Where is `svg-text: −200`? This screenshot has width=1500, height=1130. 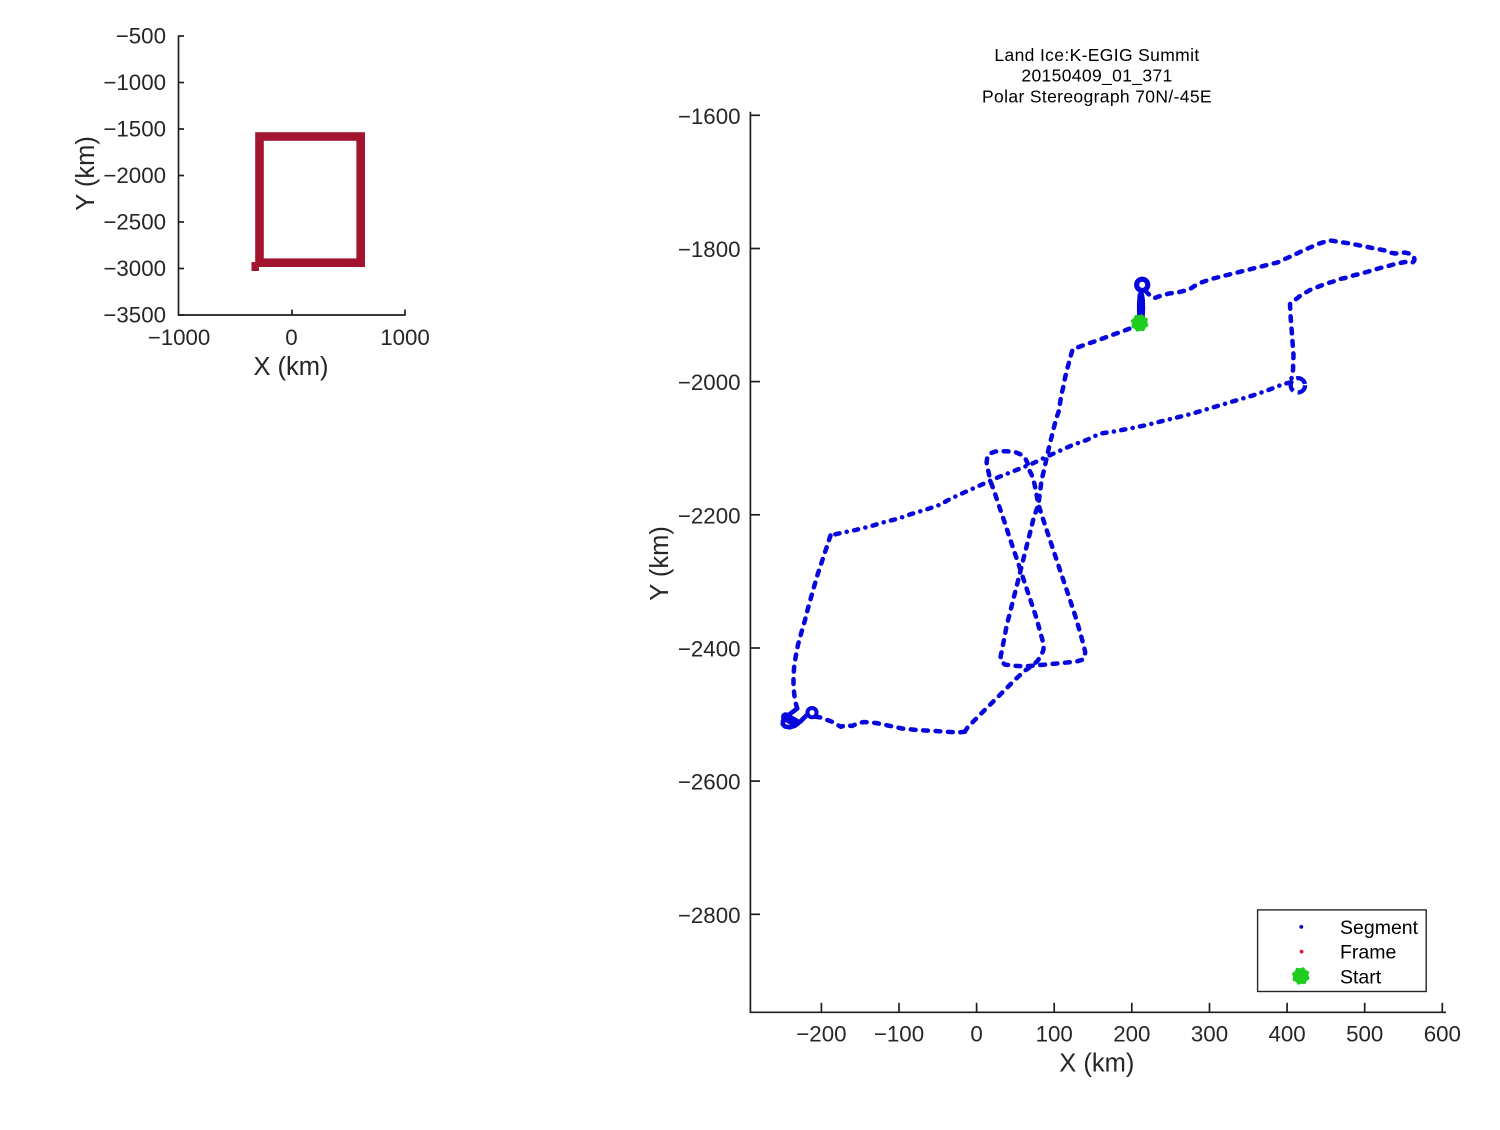
svg-text: −200 is located at coordinates (821, 1034).